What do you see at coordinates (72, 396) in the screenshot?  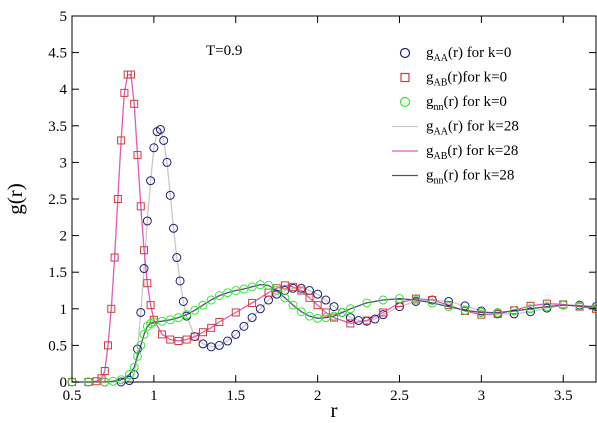 I see `x-tick-label: 0.5` at bounding box center [72, 396].